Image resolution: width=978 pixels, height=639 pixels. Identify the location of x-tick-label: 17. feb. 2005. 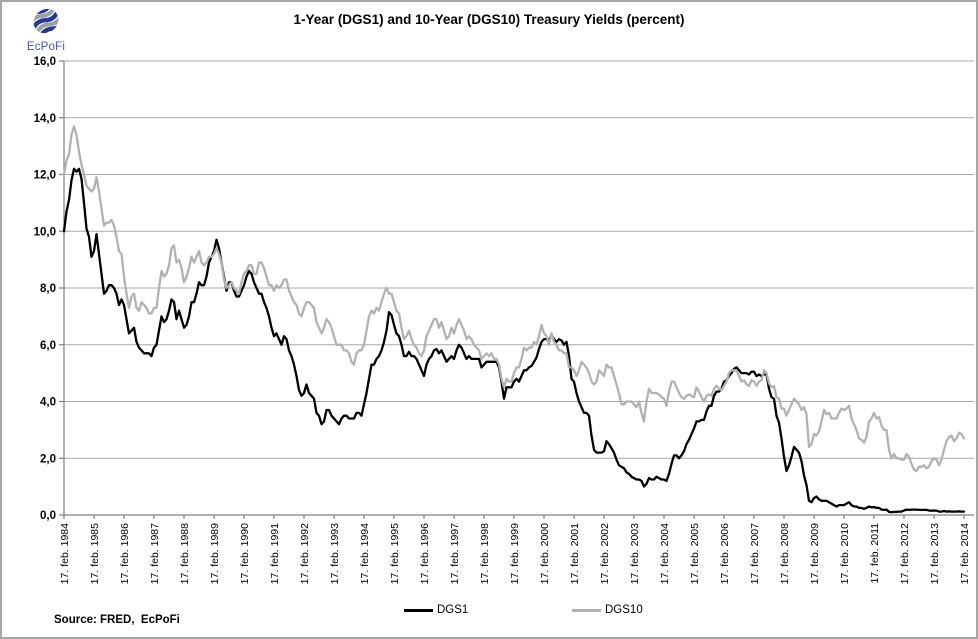
(695, 553).